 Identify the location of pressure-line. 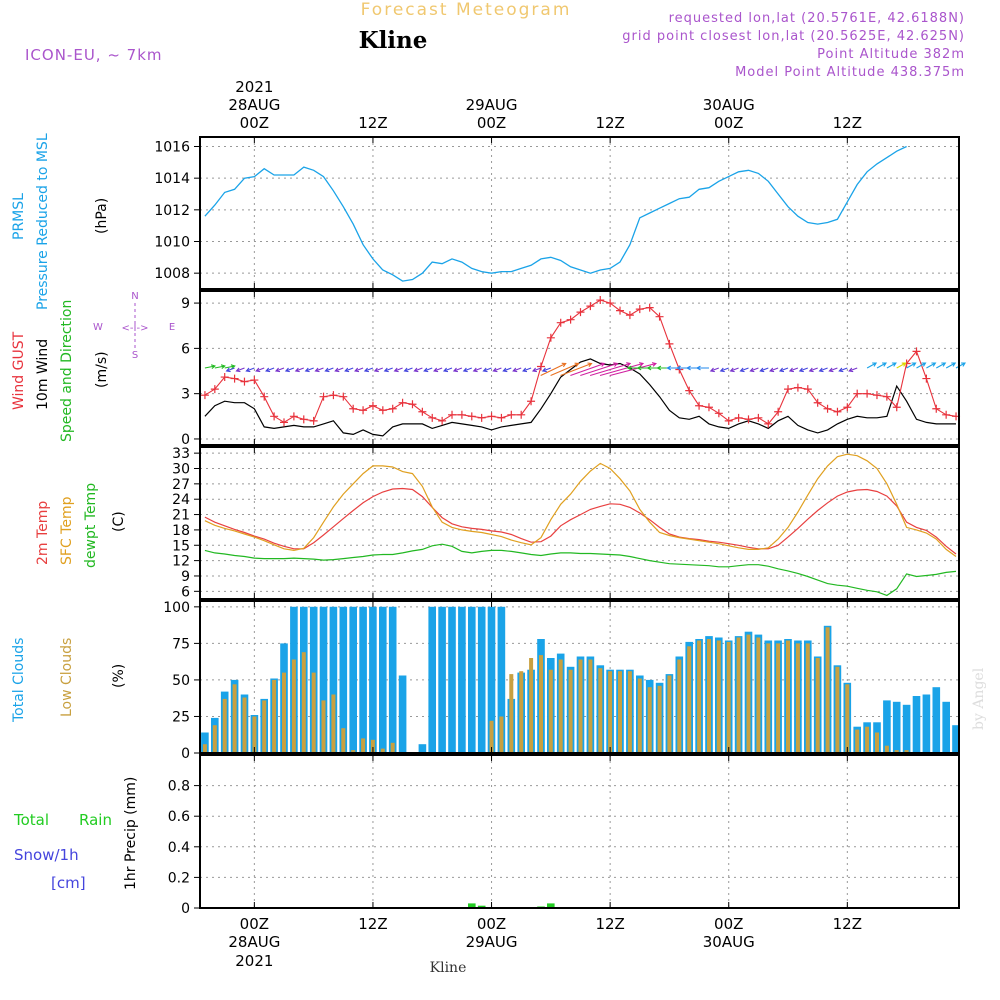
(555, 213).